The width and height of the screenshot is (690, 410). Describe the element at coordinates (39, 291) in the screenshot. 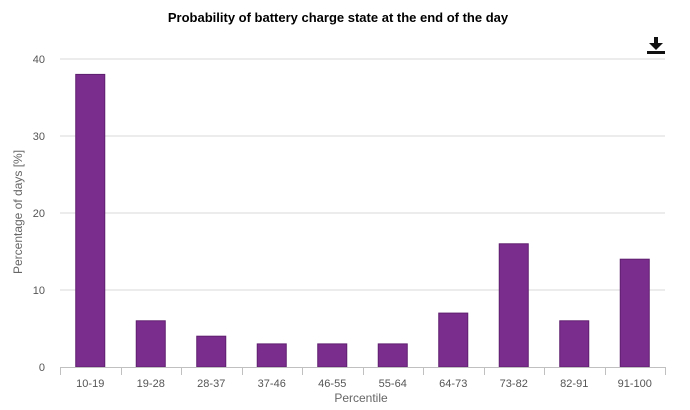

I see `y-tick-label: 10` at that location.